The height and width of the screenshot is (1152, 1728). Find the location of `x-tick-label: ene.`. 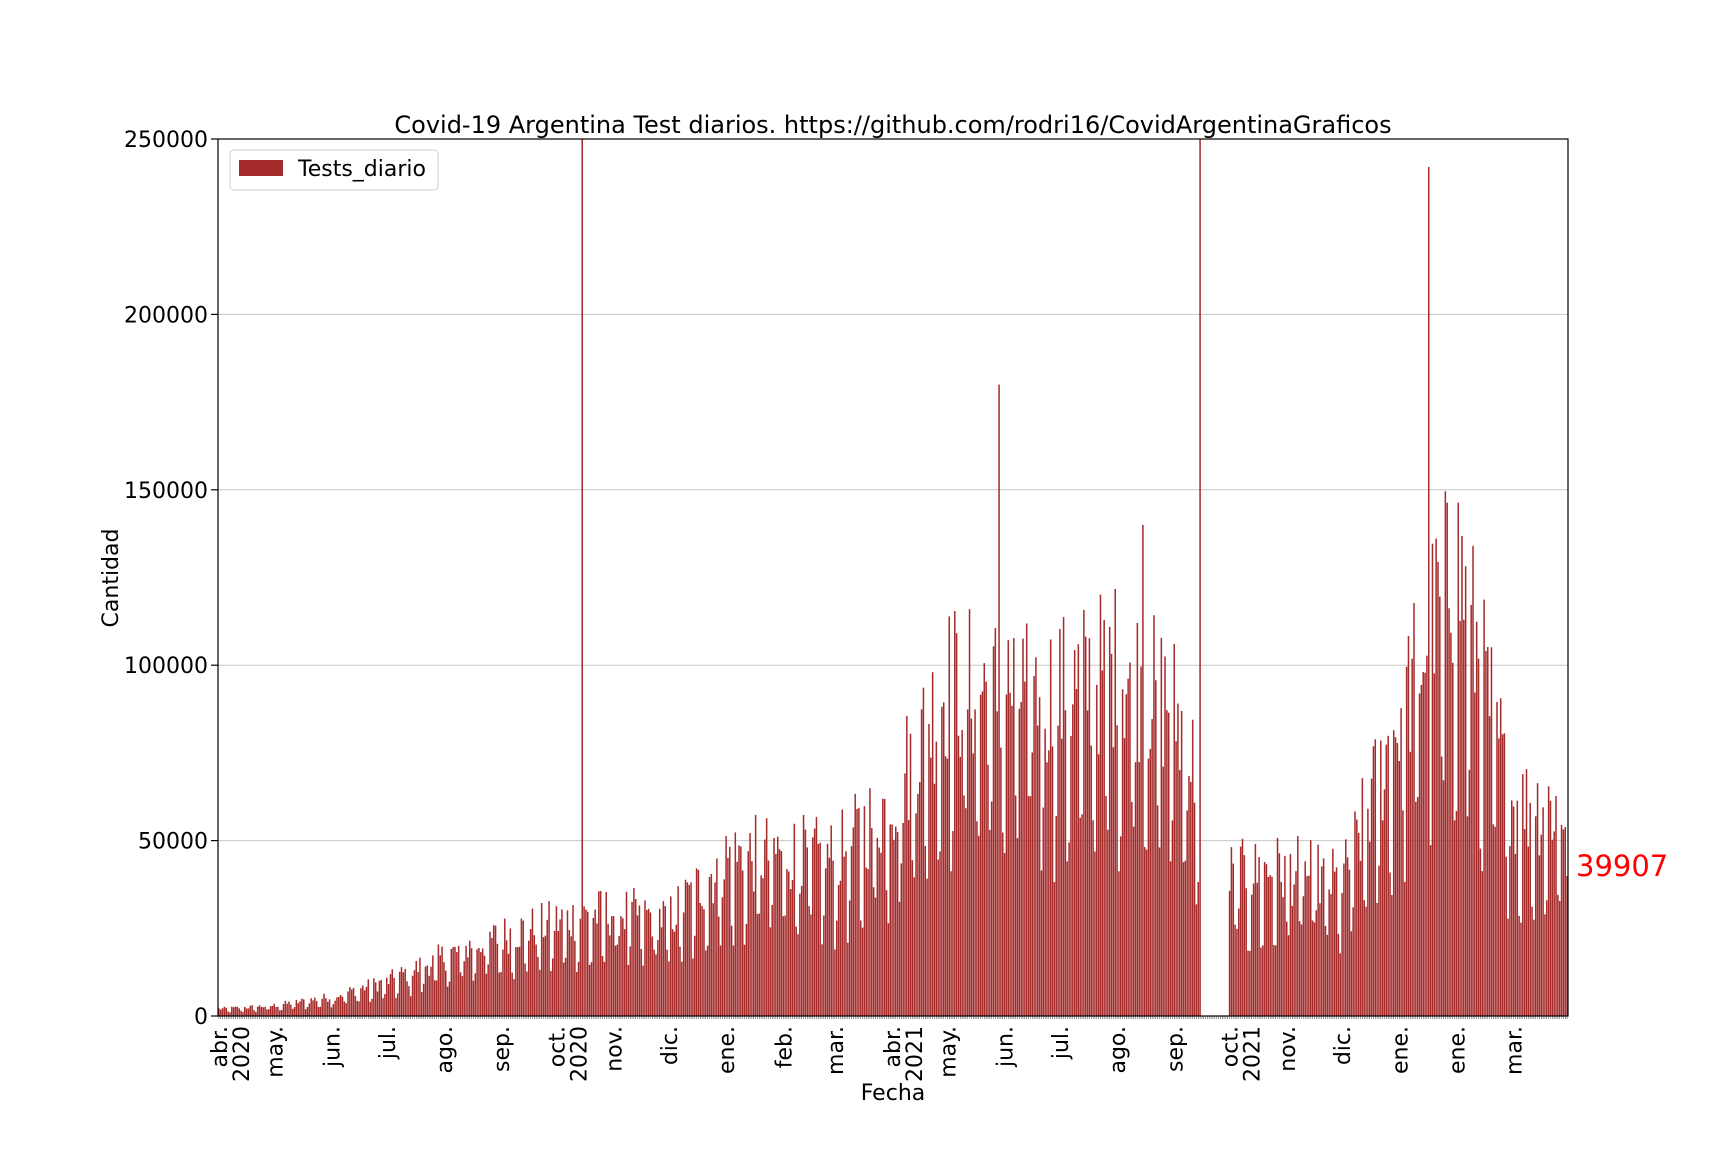

x-tick-label: ene. is located at coordinates (727, 1050).